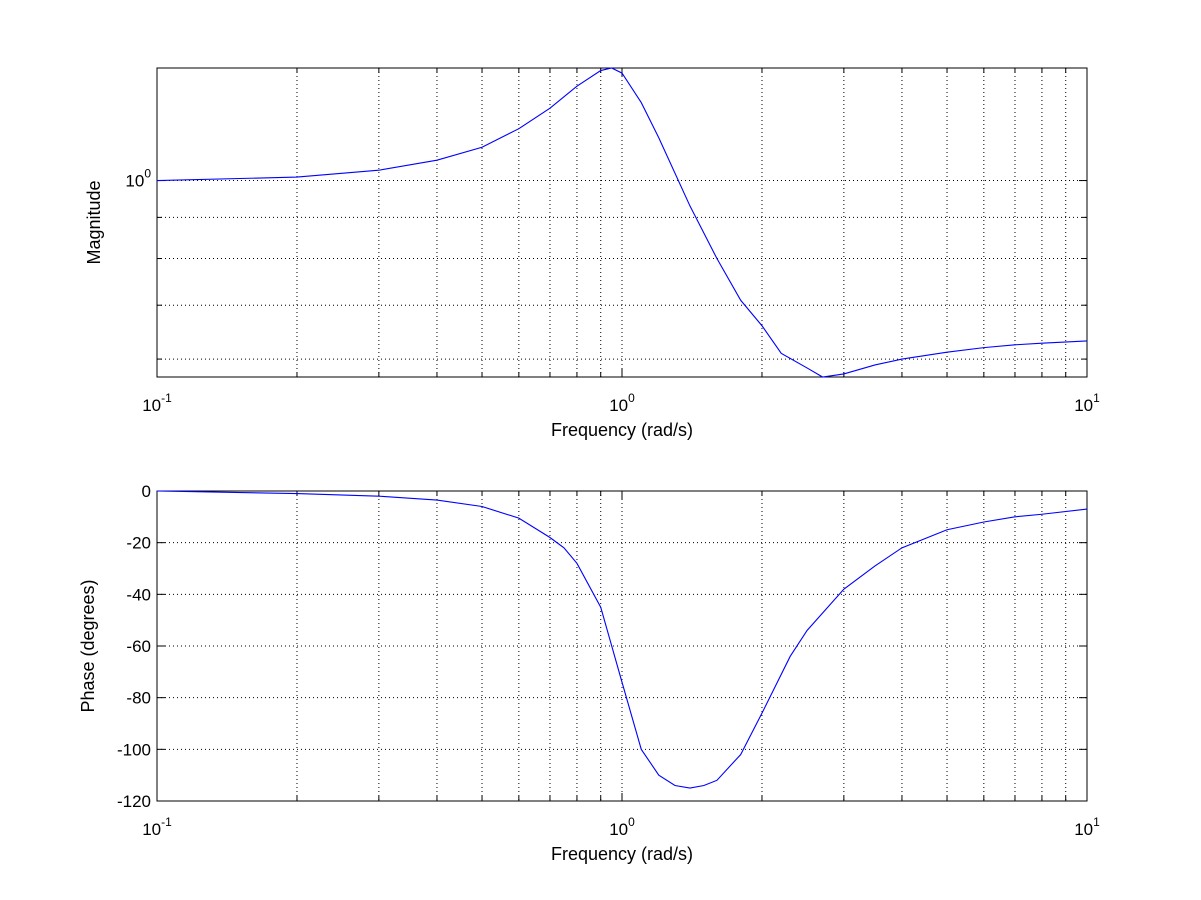 This screenshot has height=900, width=1201. I want to click on phase-y-tick-label: -40, so click(138, 594).